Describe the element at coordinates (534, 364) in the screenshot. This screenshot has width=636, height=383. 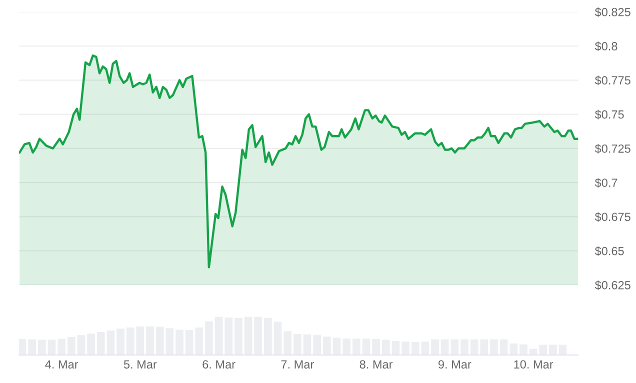
I see `x-tick-label: 10. Mar` at that location.